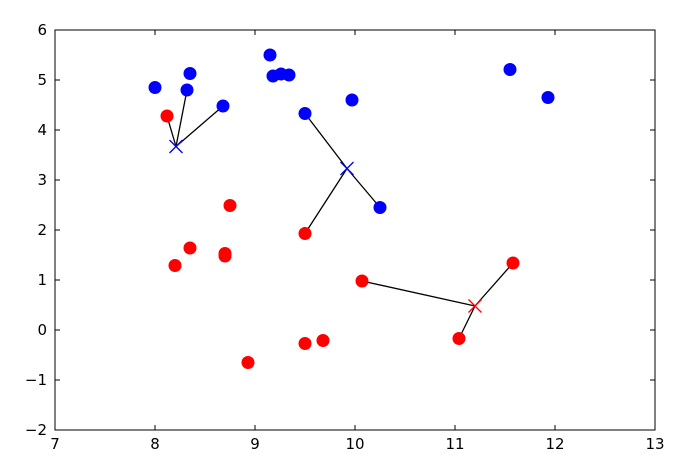  Describe the element at coordinates (255, 444) in the screenshot. I see `x-tick-label: 9` at that location.